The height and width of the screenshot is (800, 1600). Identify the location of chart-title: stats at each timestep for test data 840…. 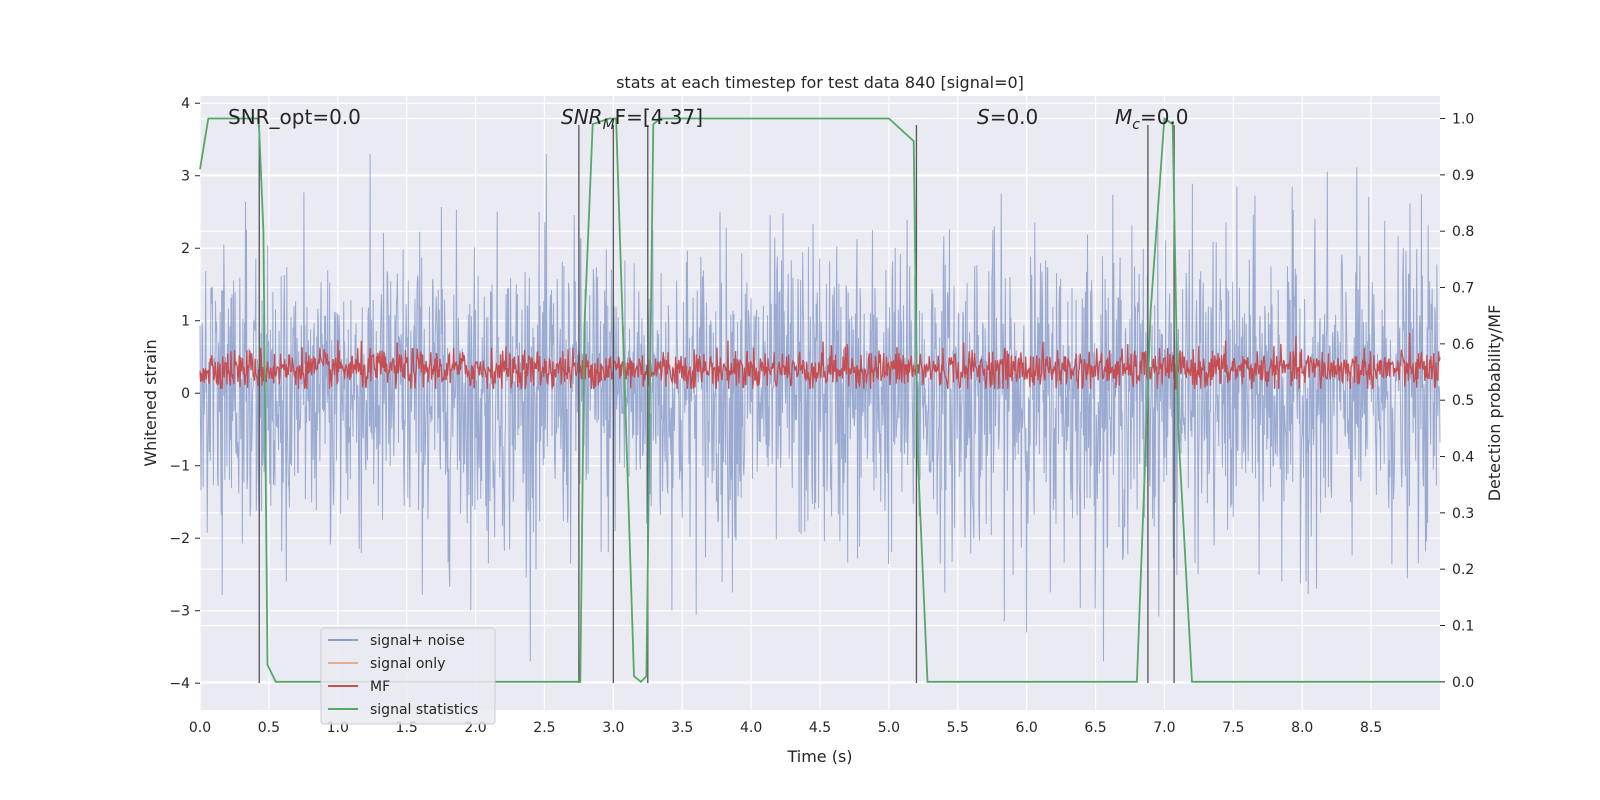
(820, 82).